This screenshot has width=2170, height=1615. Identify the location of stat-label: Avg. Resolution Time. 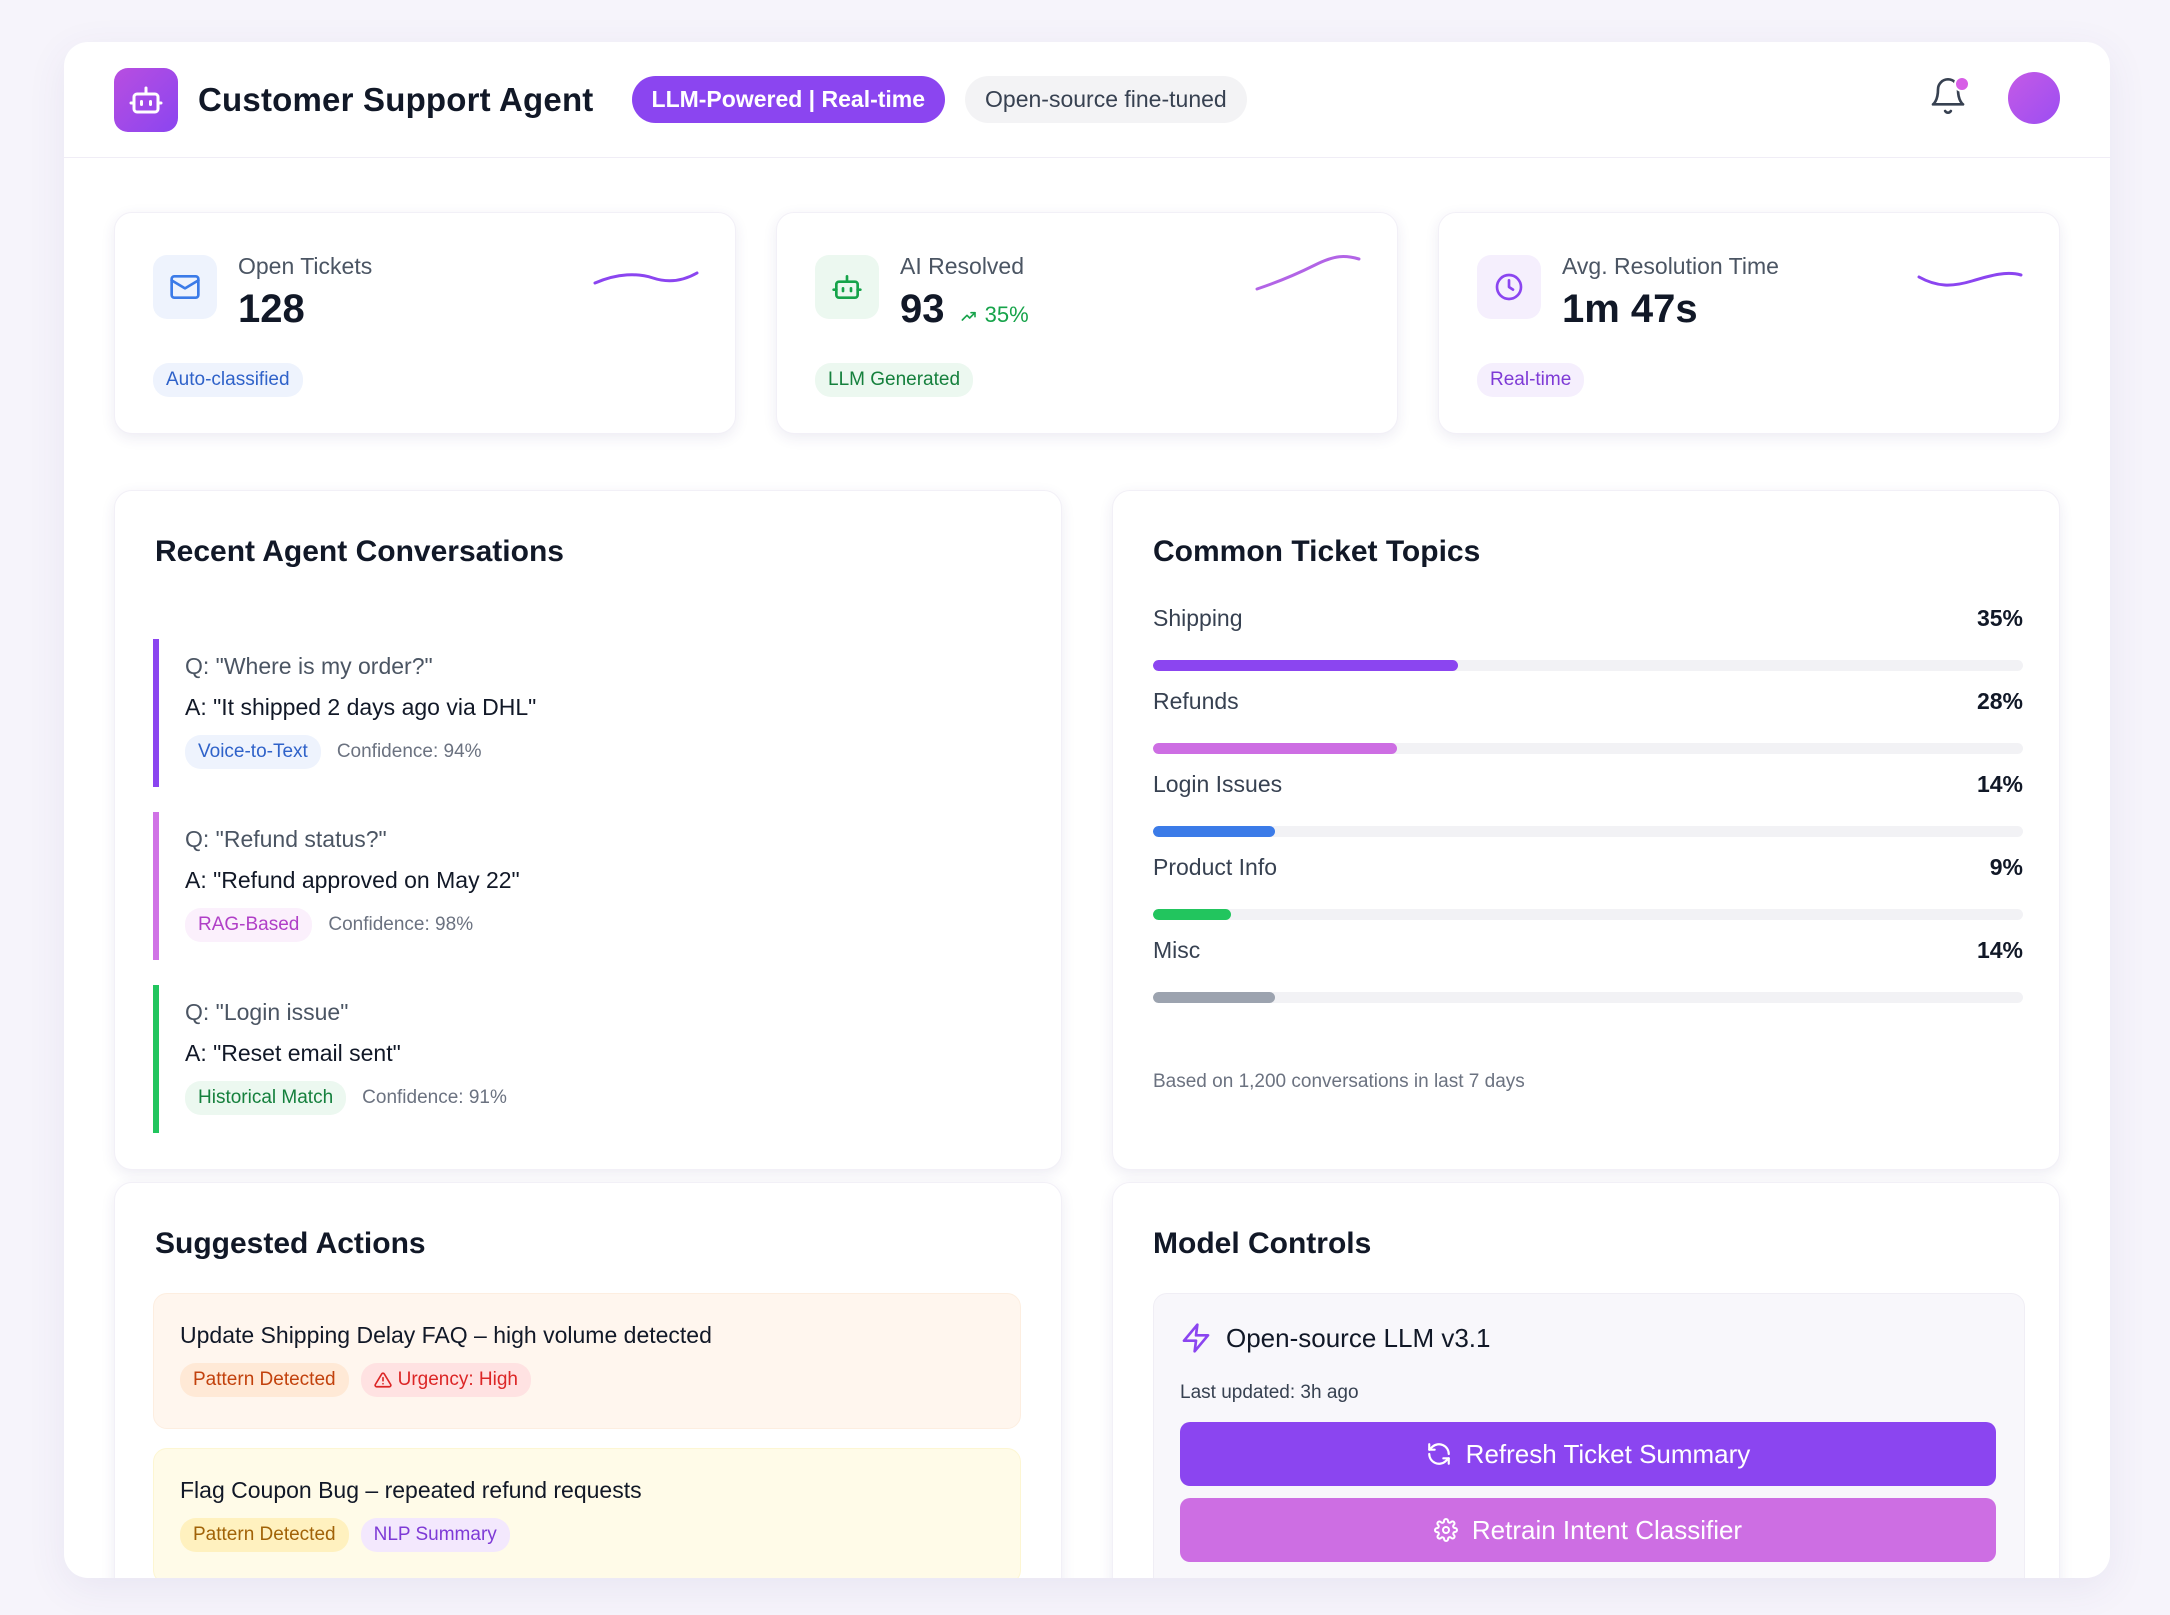
(1670, 266).